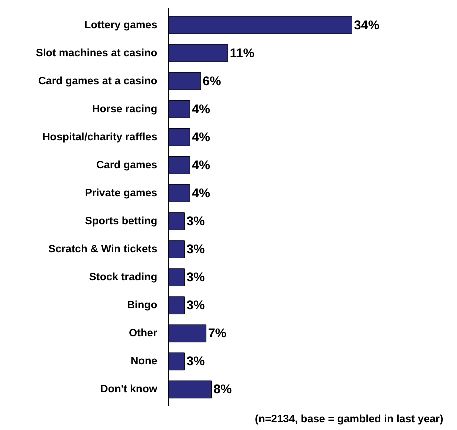  What do you see at coordinates (98, 81) in the screenshot?
I see `y-tick-label: Card games at a casino` at bounding box center [98, 81].